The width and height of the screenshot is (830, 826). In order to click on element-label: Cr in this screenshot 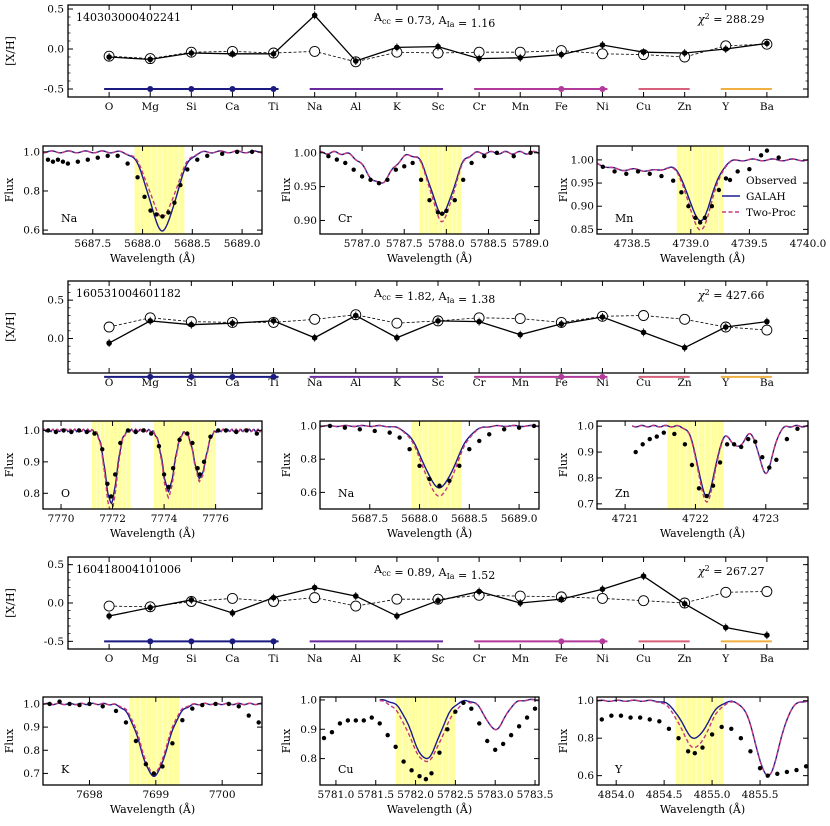, I will do `click(480, 659)`.